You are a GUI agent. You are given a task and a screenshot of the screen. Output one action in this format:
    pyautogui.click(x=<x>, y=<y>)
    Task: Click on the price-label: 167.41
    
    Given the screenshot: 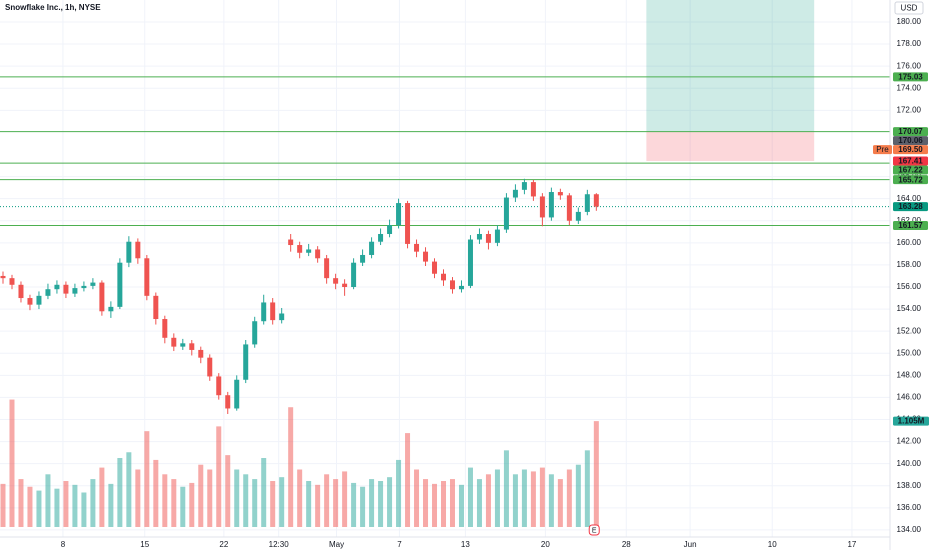 What is the action you would take?
    pyautogui.click(x=910, y=161)
    